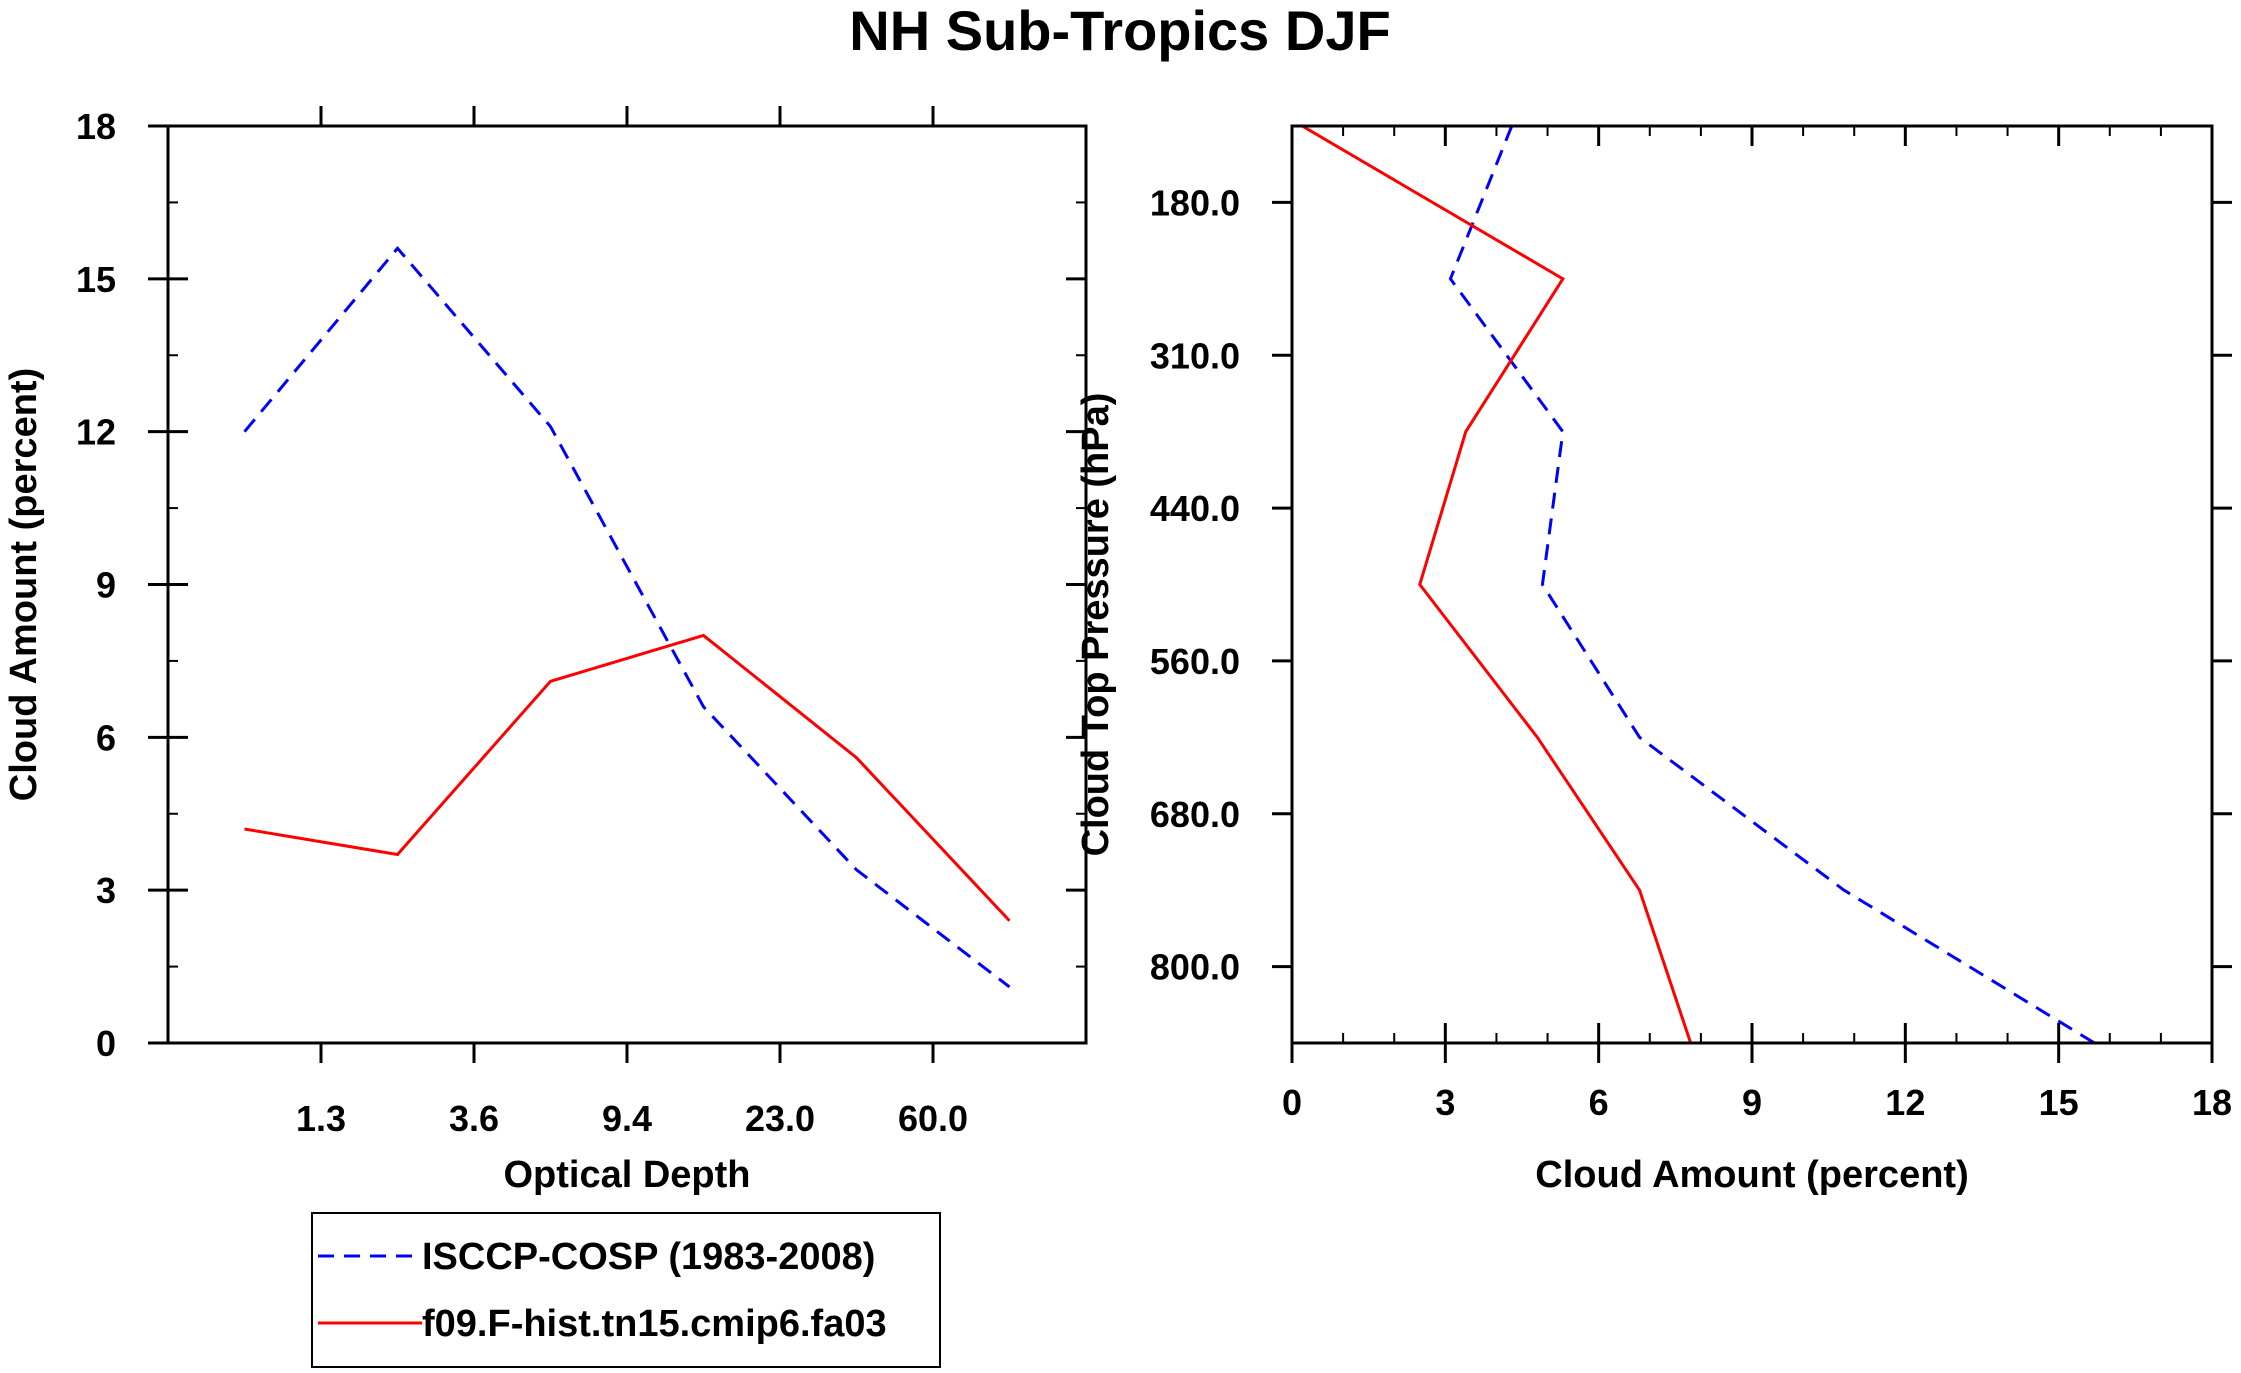 Image resolution: width=2241 pixels, height=1373 pixels. Describe the element at coordinates (1195, 202) in the screenshot. I see `y-tick-label: 180.0` at that location.